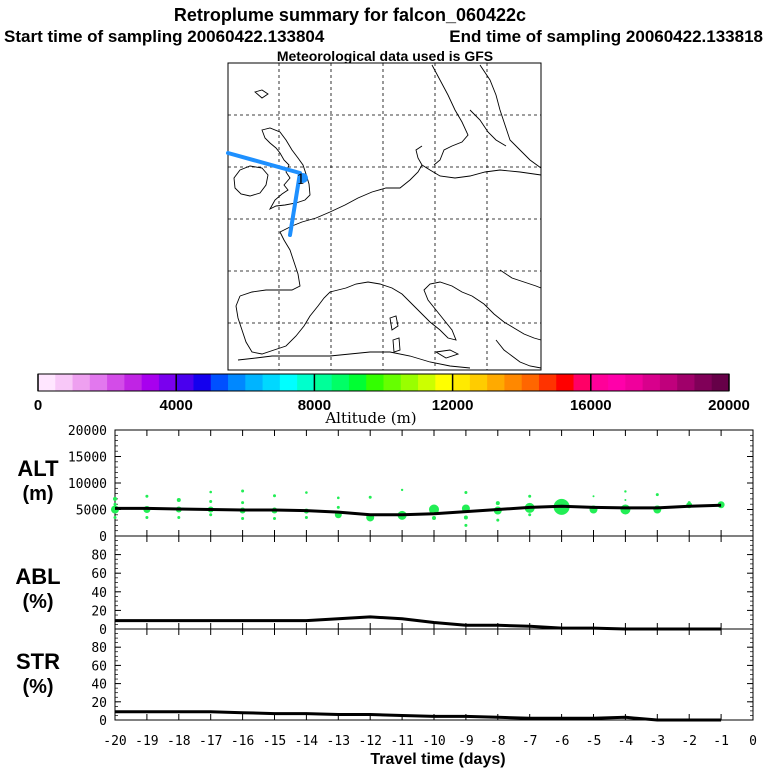 The image size is (768, 768). I want to click on x-tick-label: -11, so click(401, 741).